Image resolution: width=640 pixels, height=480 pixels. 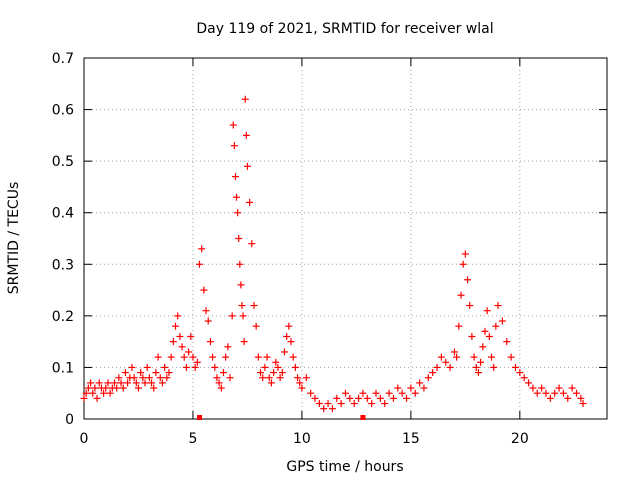 I want to click on y-tick-label: 0, so click(x=69, y=420).